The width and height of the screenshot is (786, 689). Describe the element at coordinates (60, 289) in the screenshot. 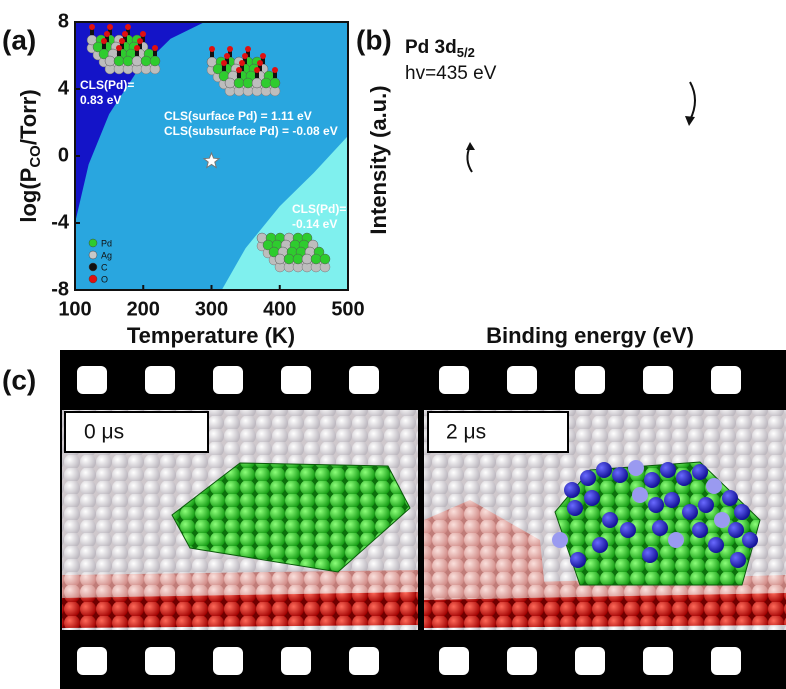

I see `y-tick-label: -8` at that location.